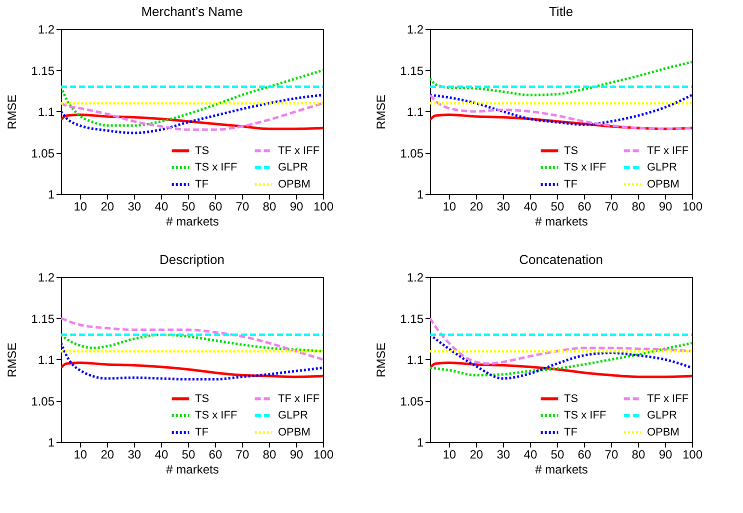  What do you see at coordinates (192, 11) in the screenshot?
I see `chart-title: Merchant’s Name` at bounding box center [192, 11].